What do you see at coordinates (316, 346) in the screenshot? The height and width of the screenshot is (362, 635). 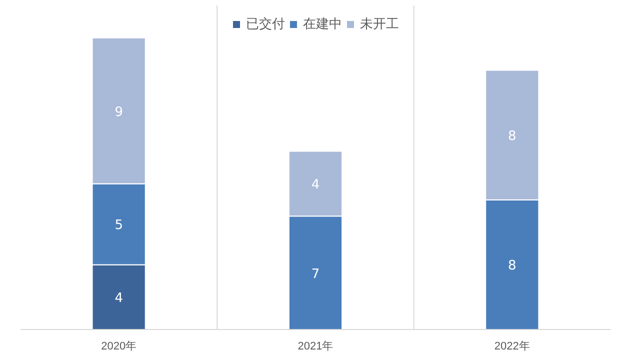 I see `x-tick-label: 2021年` at bounding box center [316, 346].